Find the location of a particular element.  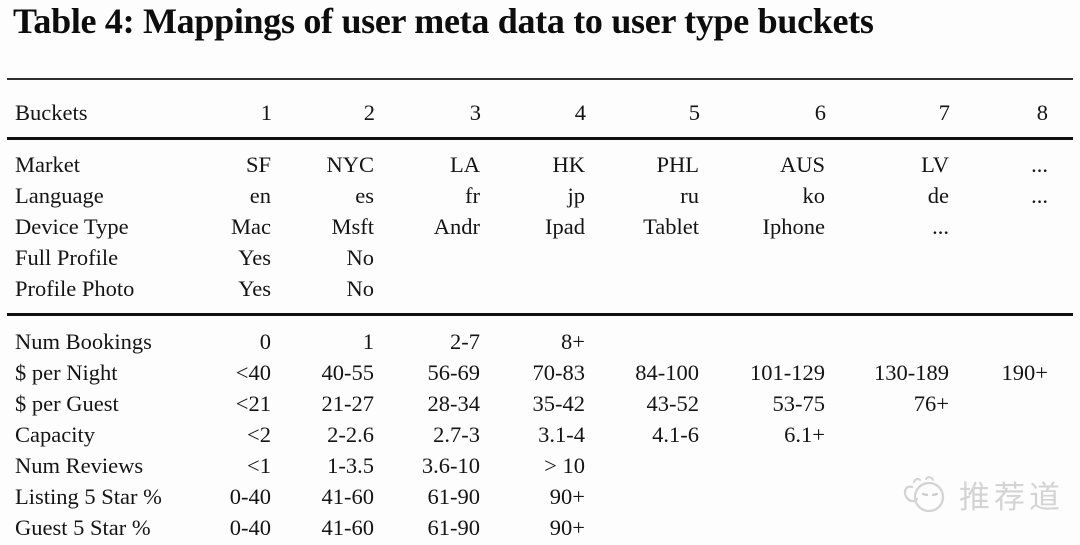

cell: <40 is located at coordinates (253, 372).